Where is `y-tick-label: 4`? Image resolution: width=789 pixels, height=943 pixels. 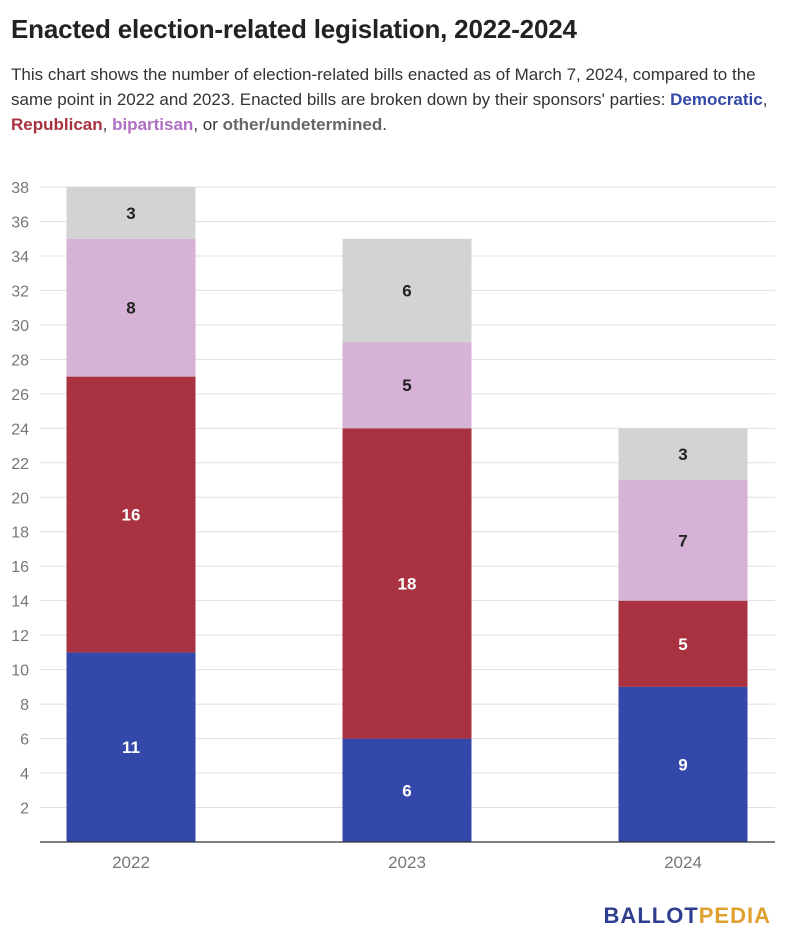
y-tick-label: 4 is located at coordinates (24, 774).